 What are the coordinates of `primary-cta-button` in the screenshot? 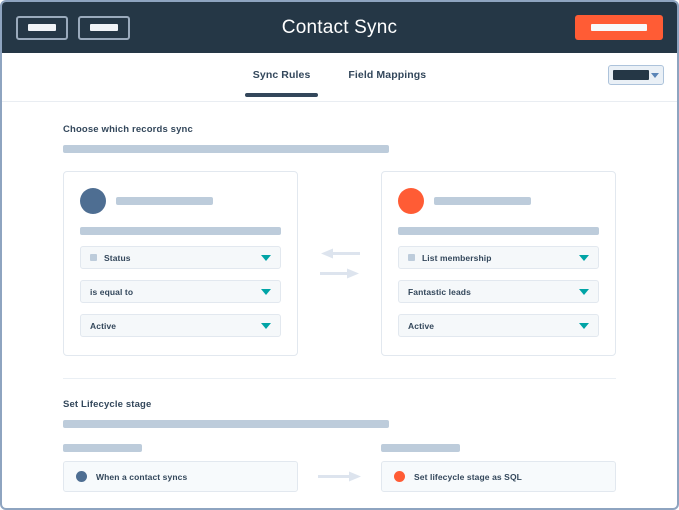 It's located at (619, 27).